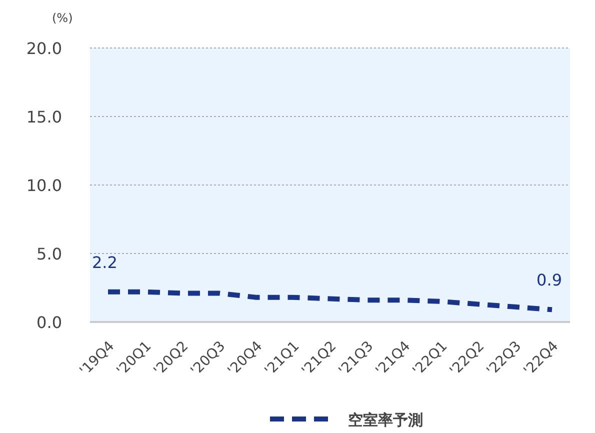  Describe the element at coordinates (62, 18) in the screenshot. I see `y-axis-title: (%)` at that location.